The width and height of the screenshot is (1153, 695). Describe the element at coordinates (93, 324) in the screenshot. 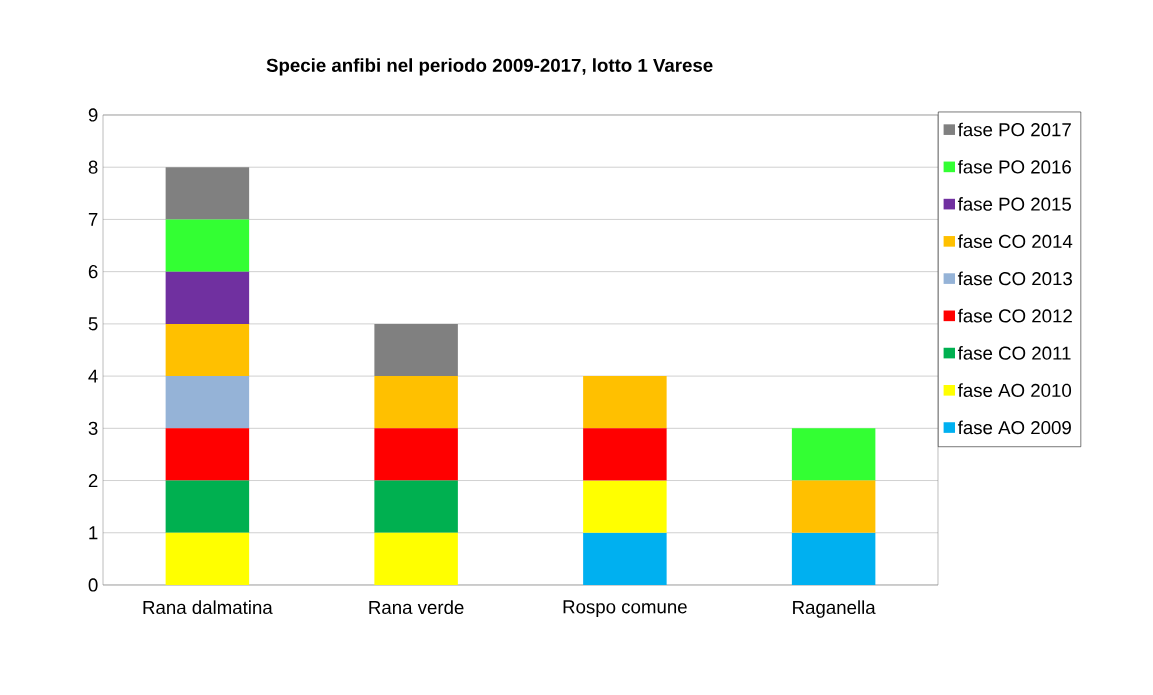

I see `y-tick-label: 5` at that location.